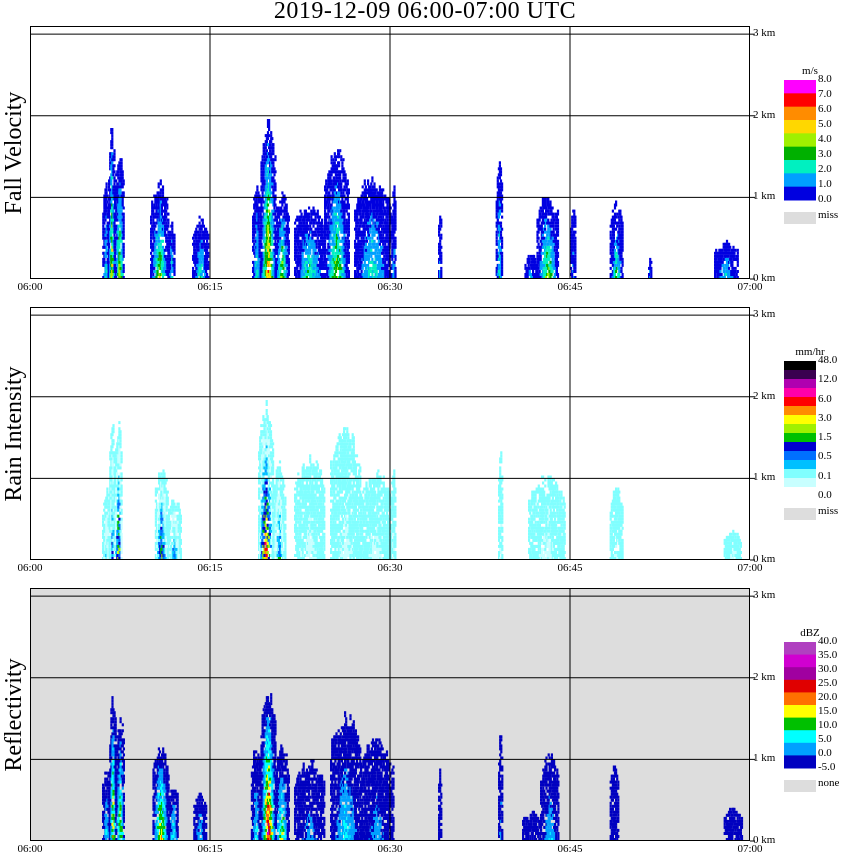  What do you see at coordinates (825, 109) in the screenshot?
I see `colorbar-label: 6.0` at bounding box center [825, 109].